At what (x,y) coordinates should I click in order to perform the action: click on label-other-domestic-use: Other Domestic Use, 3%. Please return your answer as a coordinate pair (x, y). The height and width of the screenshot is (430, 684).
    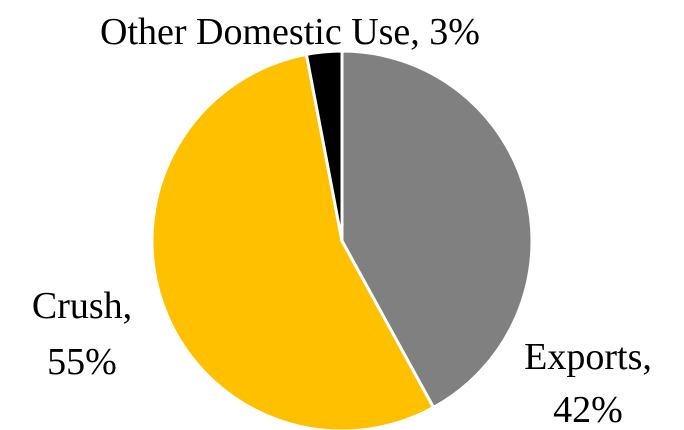
    Looking at the image, I should click on (290, 32).